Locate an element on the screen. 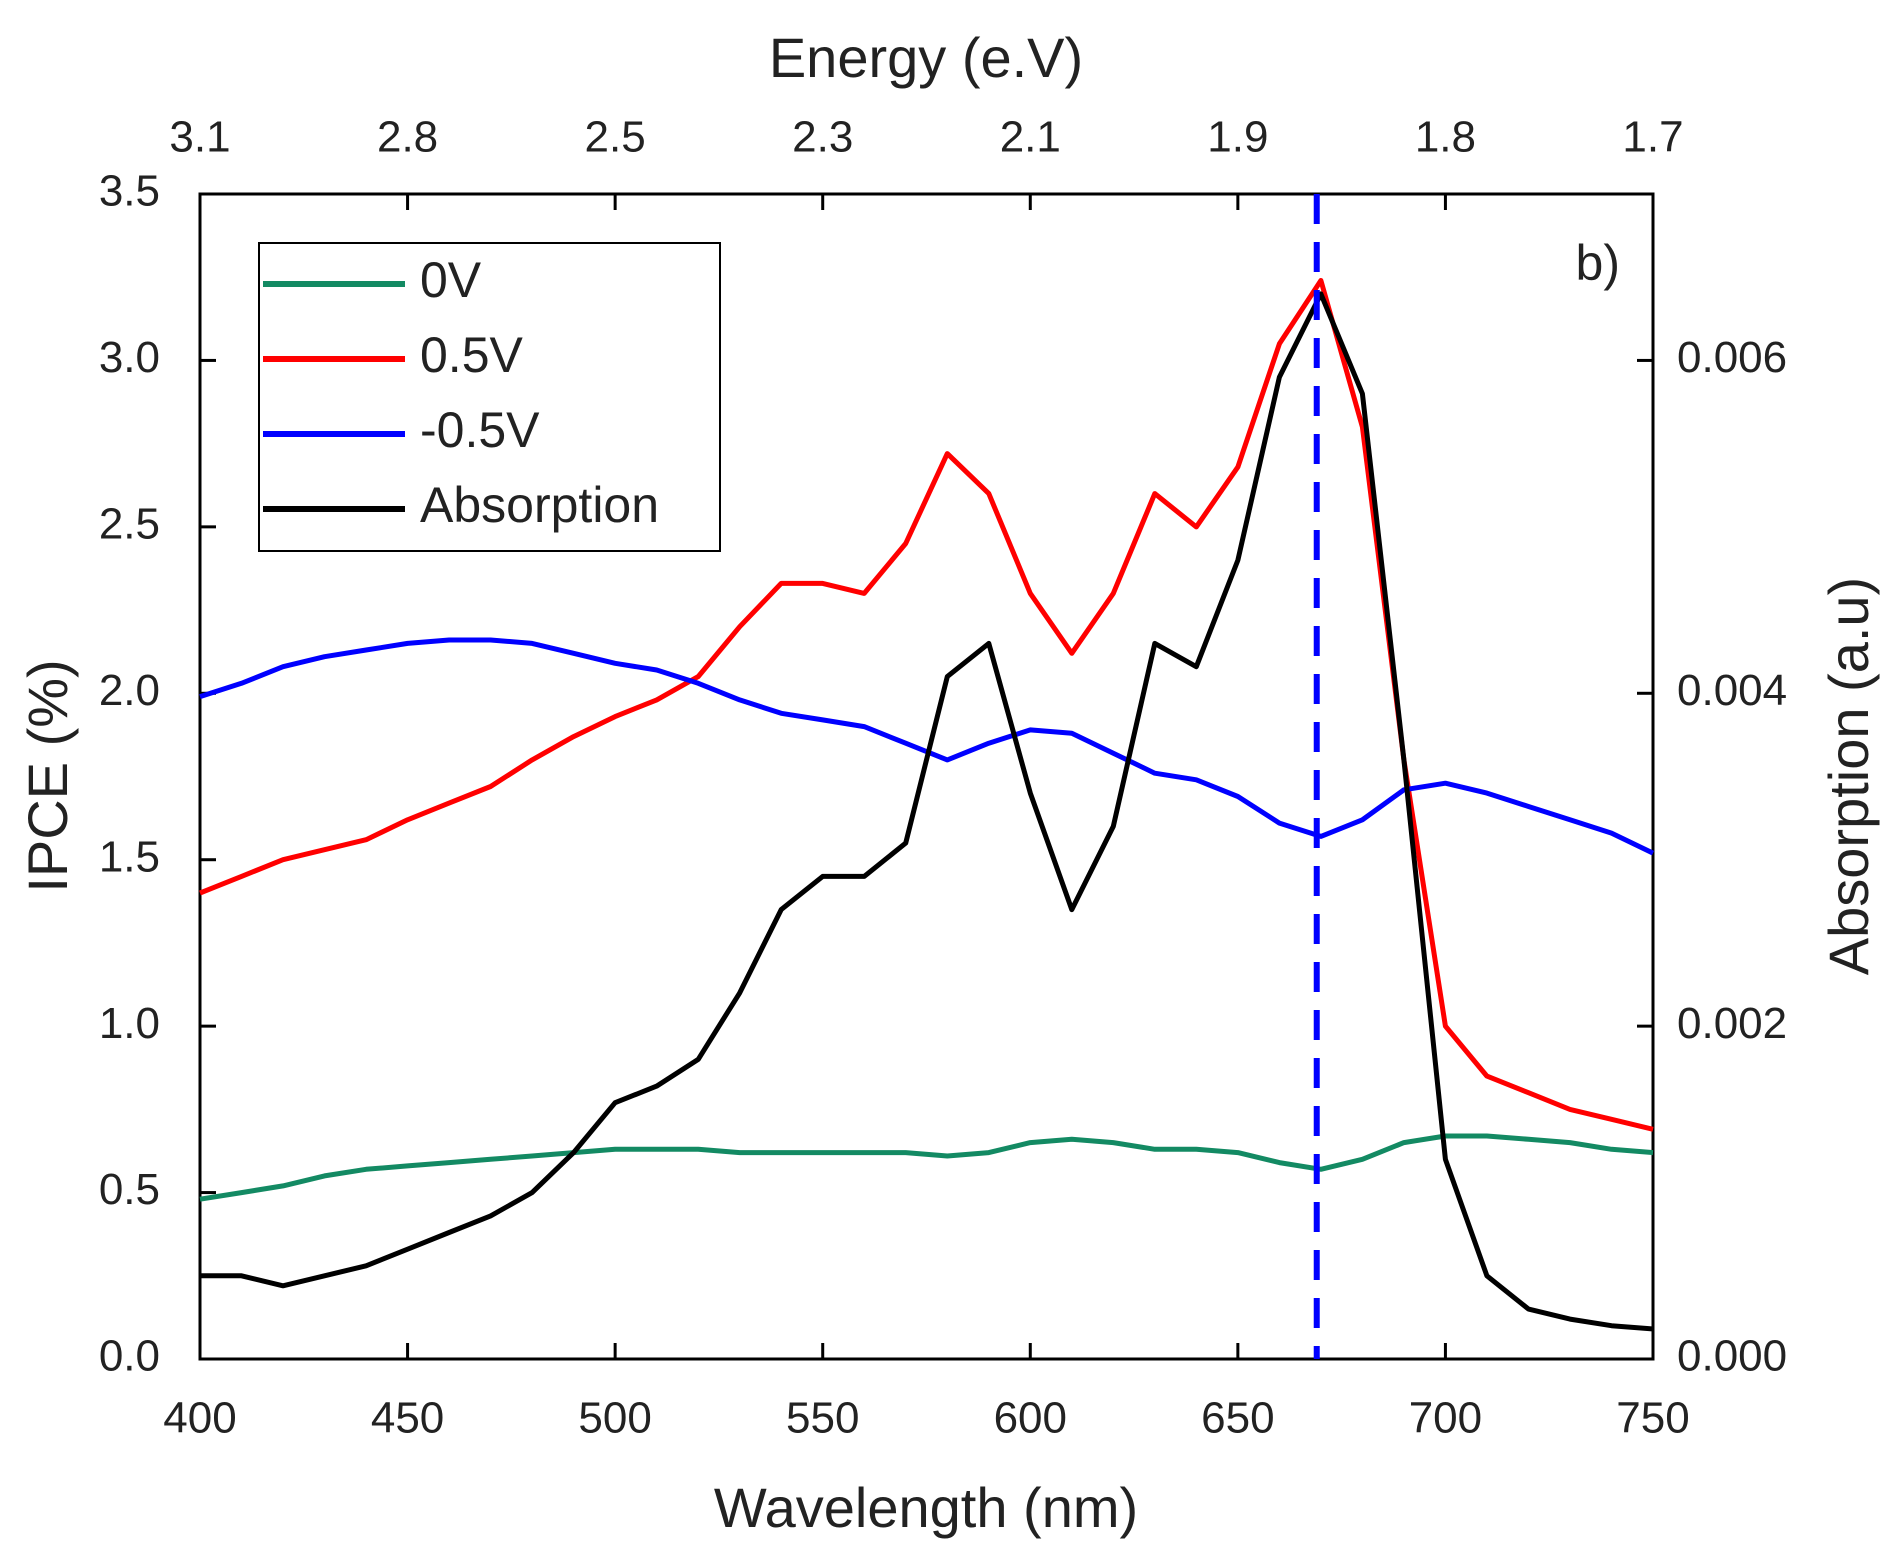 Image resolution: width=1896 pixels, height=1565 pixels. y-tick-label: 0.5 is located at coordinates (129, 1189).